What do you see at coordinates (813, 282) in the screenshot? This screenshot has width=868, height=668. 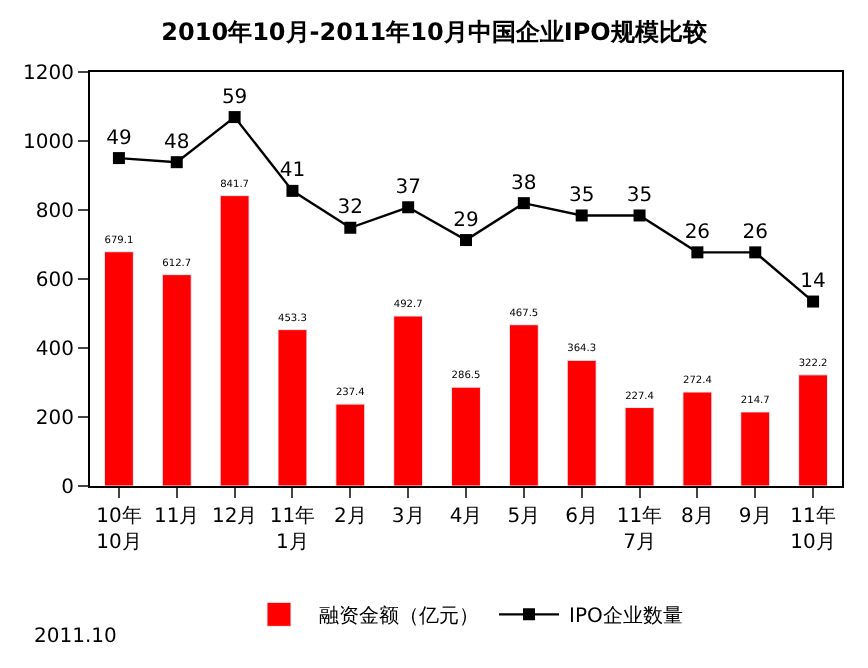 I see `data-label: 14` at bounding box center [813, 282].